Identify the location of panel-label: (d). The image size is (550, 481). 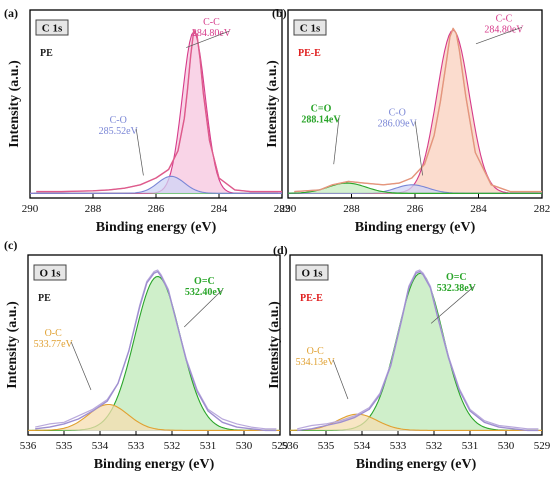
(280, 250).